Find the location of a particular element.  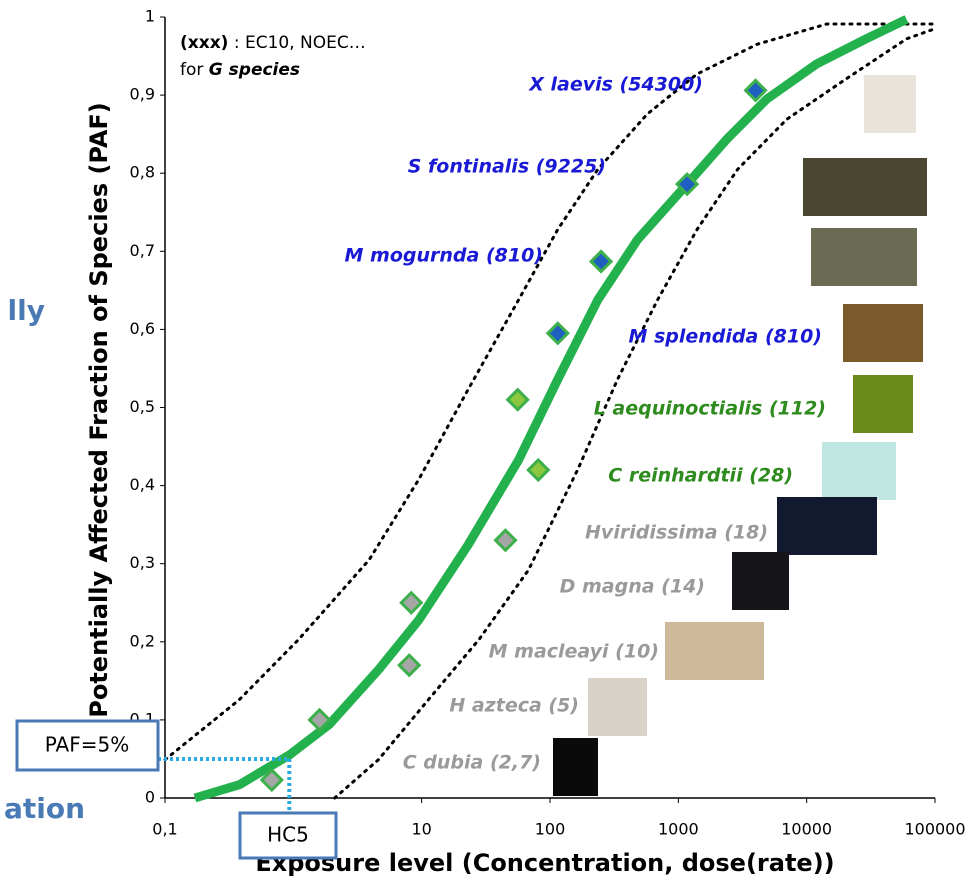

note: for G species is located at coordinates (240, 70).